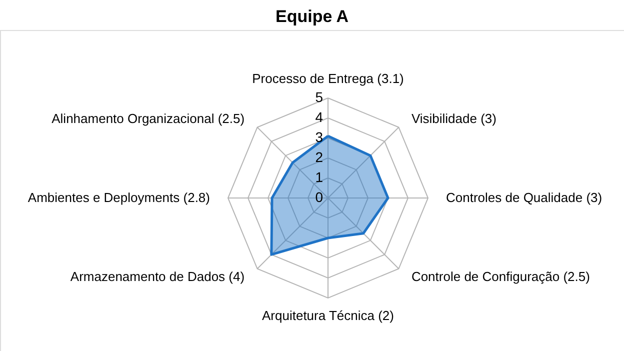 This screenshot has height=351, width=624. Describe the element at coordinates (312, 16) in the screenshot. I see `chart-title: Equipe A` at that location.